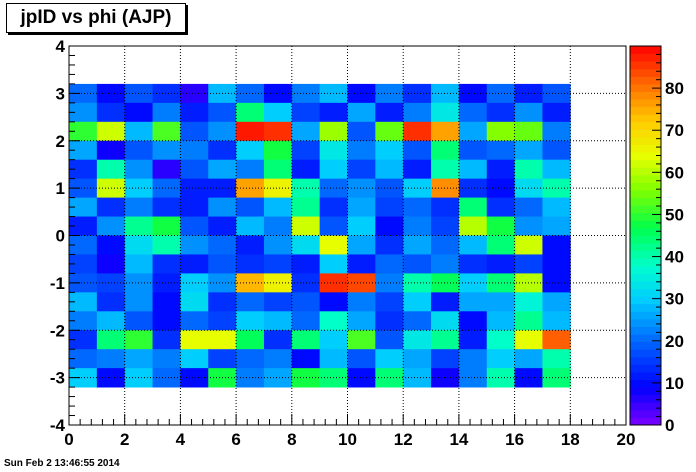  I want to click on colorbar-frame, so click(645, 235).